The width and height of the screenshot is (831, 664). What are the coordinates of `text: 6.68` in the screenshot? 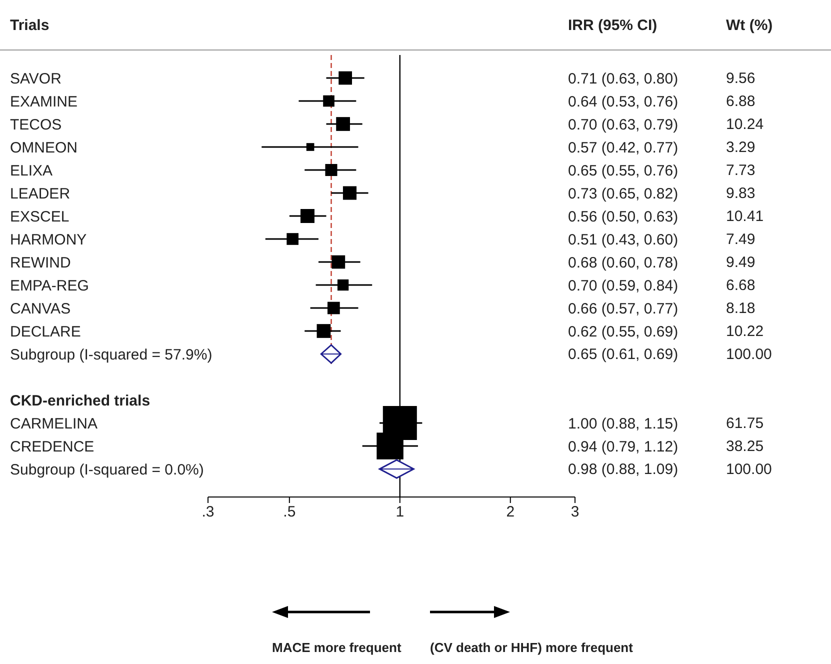 It's located at (741, 285).